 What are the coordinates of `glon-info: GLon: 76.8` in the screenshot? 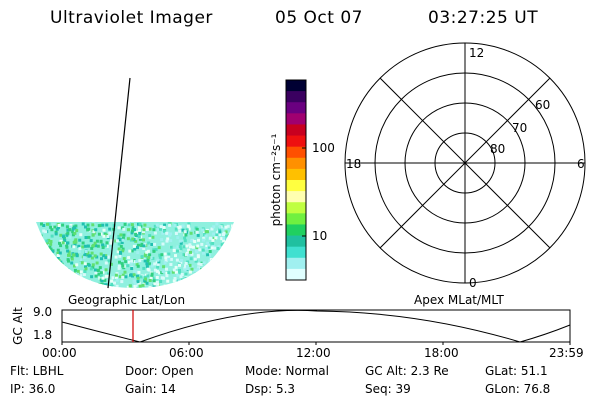 It's located at (518, 389).